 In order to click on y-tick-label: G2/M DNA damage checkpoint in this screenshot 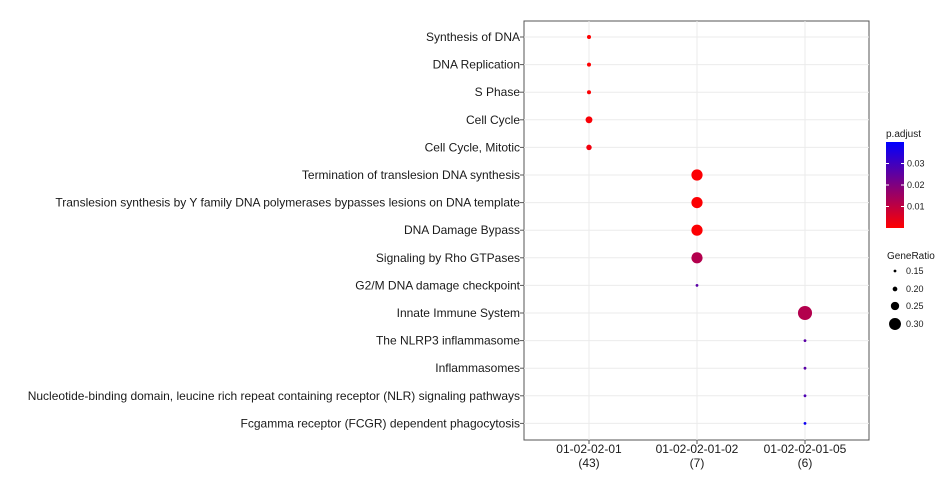, I will do `click(437, 285)`.